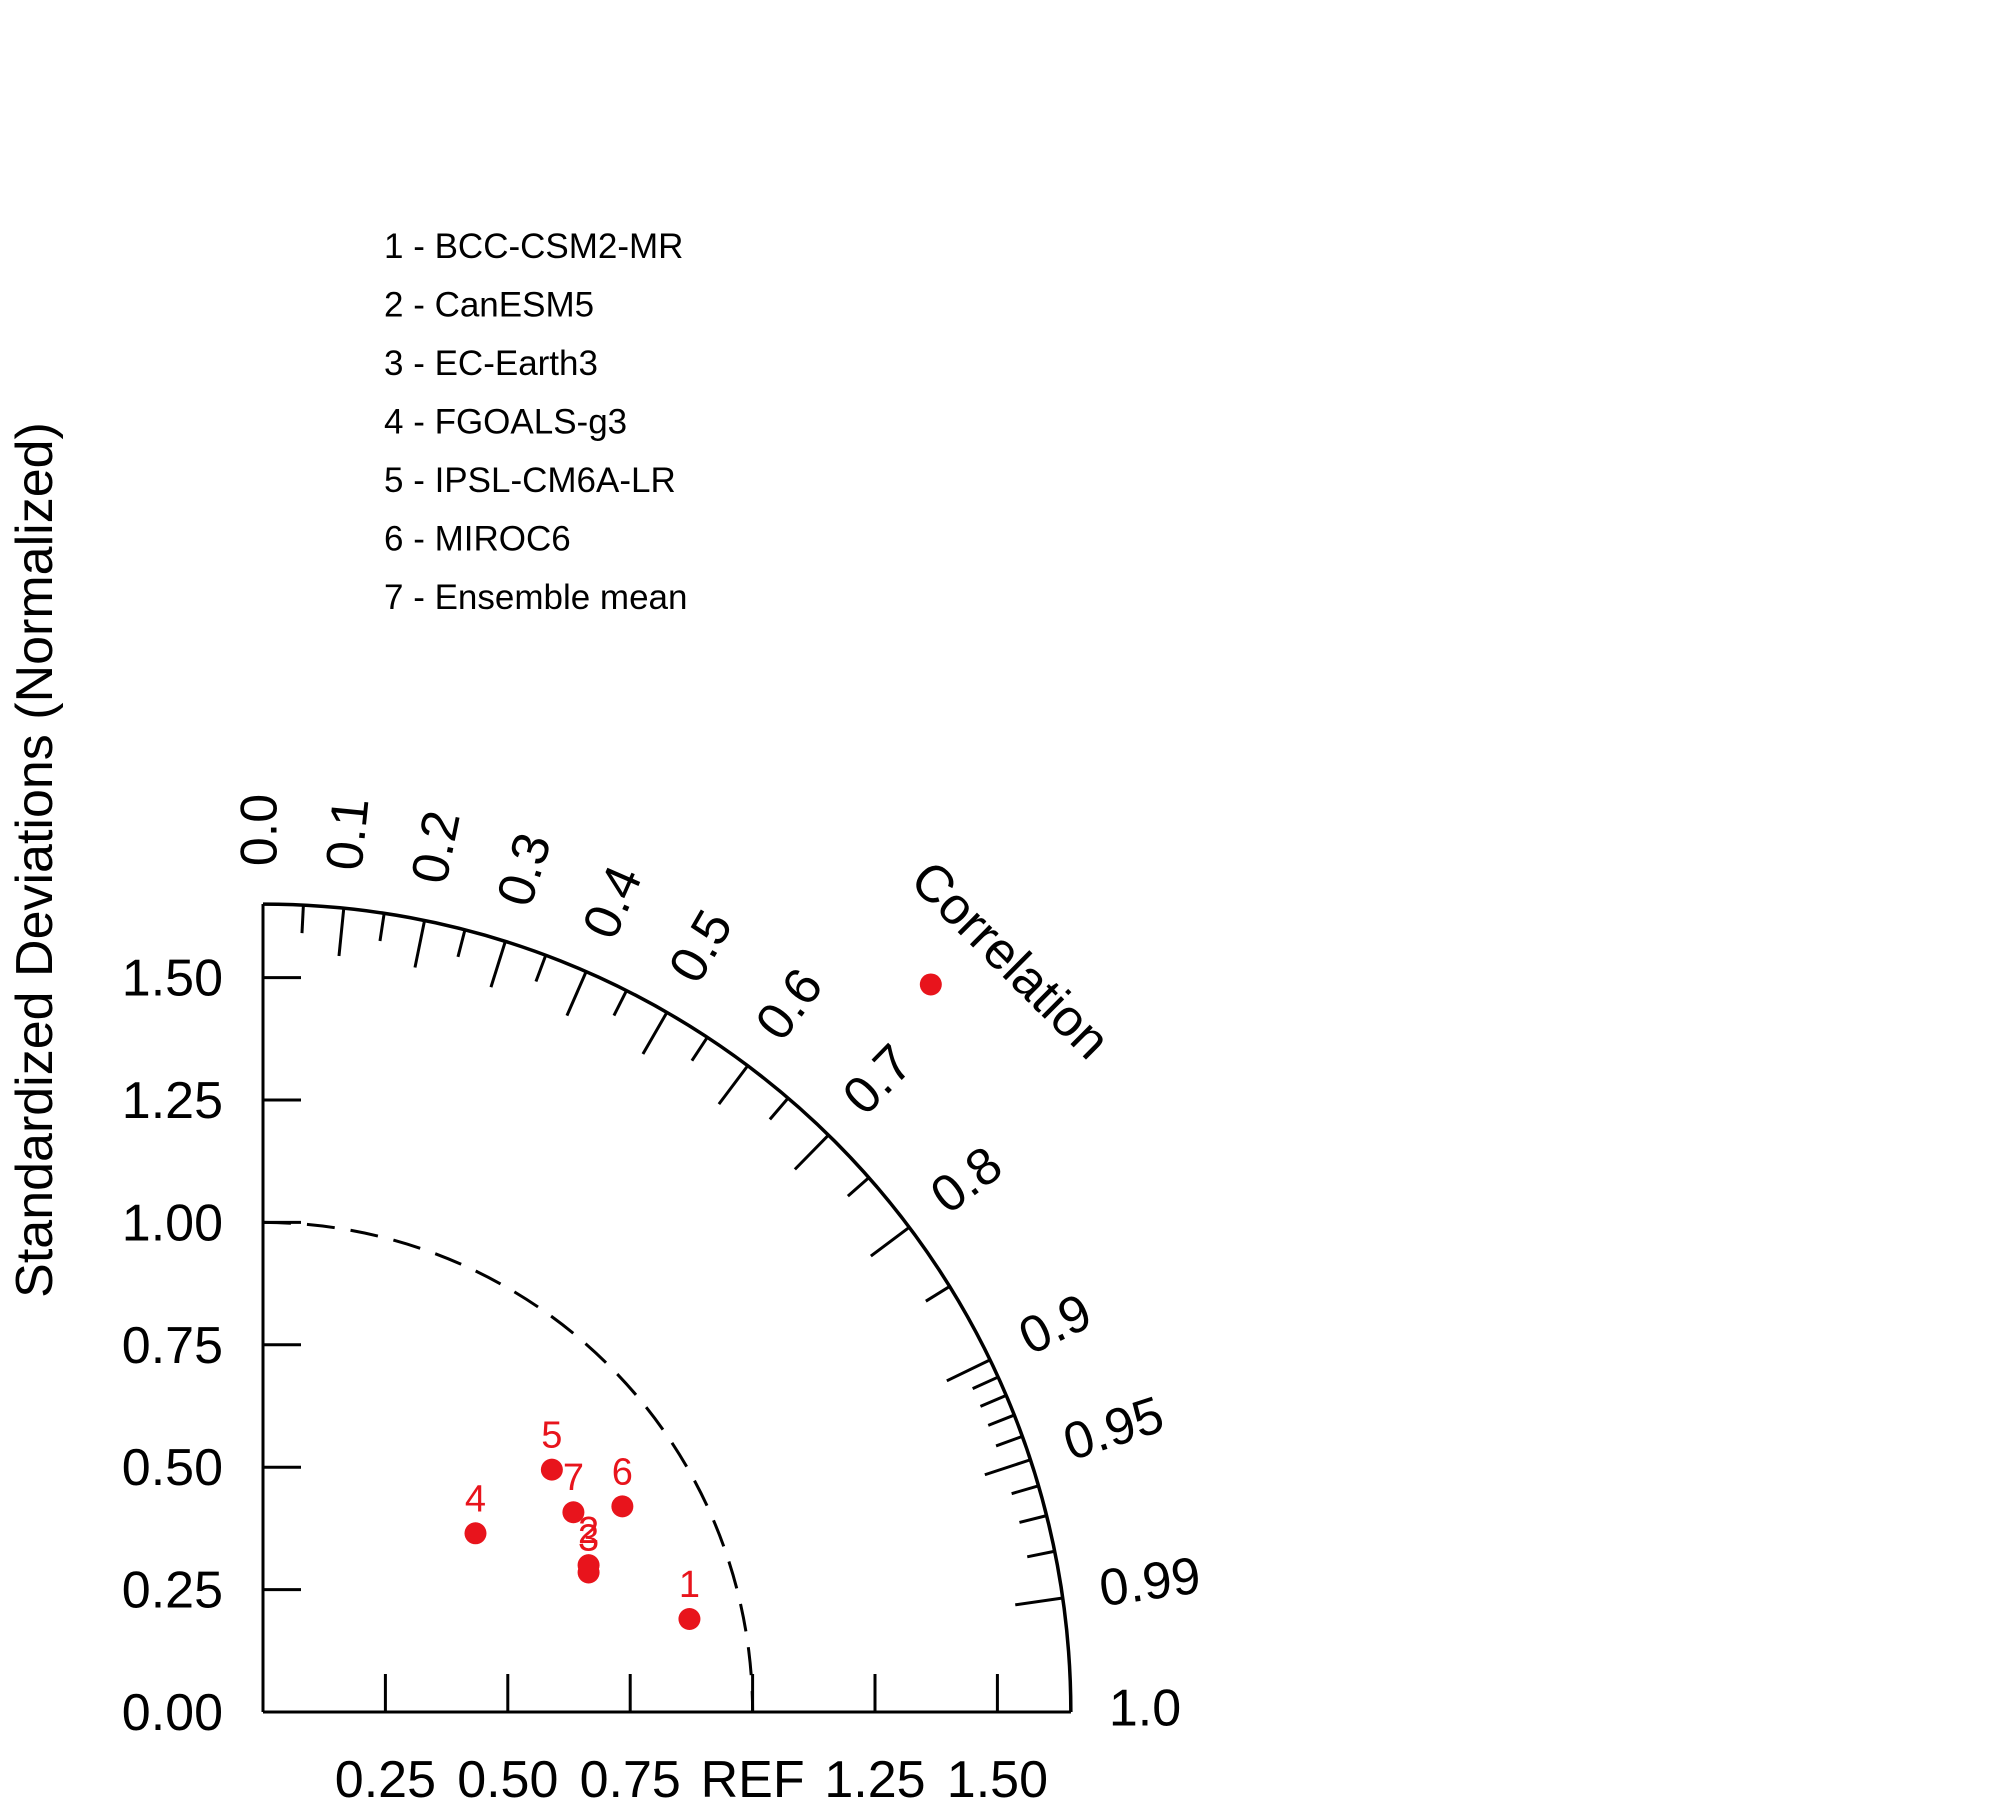 Image resolution: width=2000 pixels, height=1805 pixels. I want to click on y-tick-label: 1.50, so click(172, 979).